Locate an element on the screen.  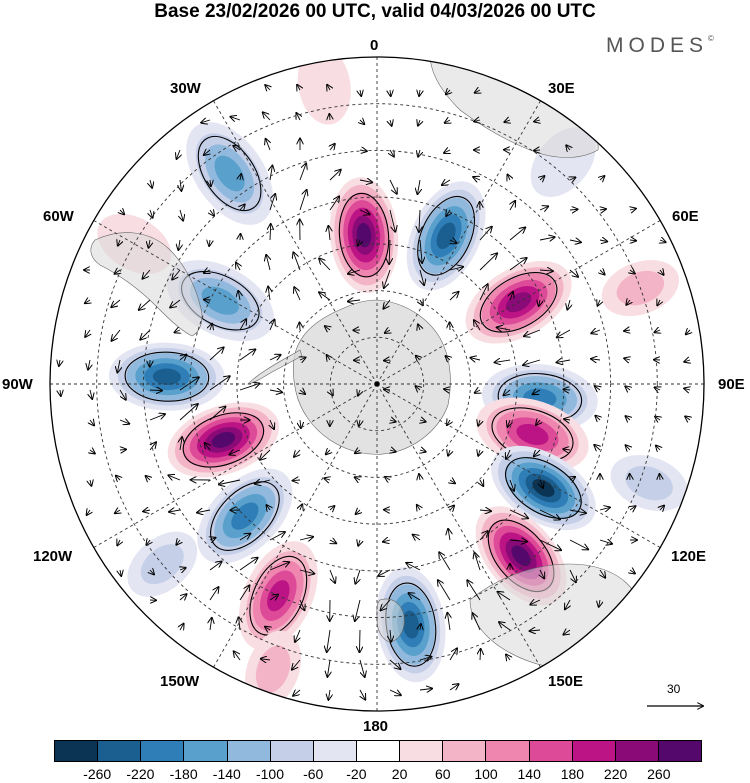
antarctica-land is located at coordinates (371, 377).